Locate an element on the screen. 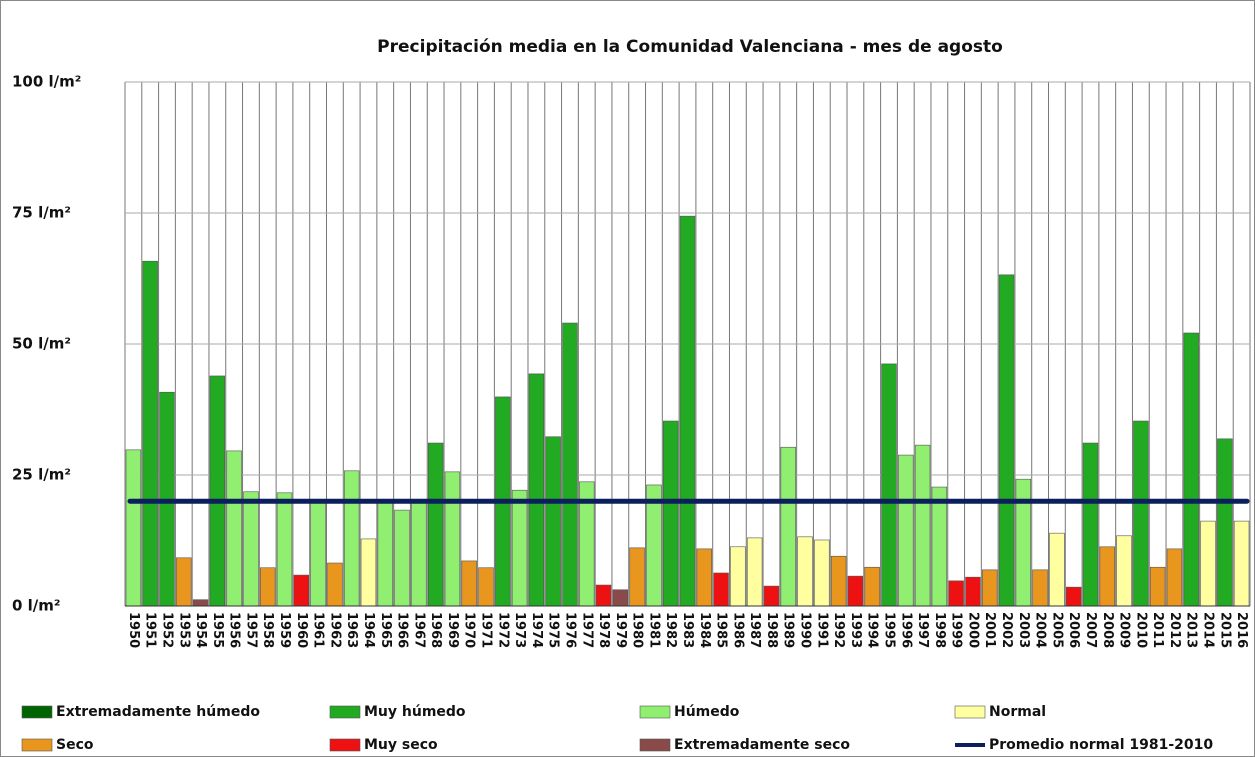 This screenshot has height=757, width=1255. x-tick-label: 1997 is located at coordinates (922, 630).